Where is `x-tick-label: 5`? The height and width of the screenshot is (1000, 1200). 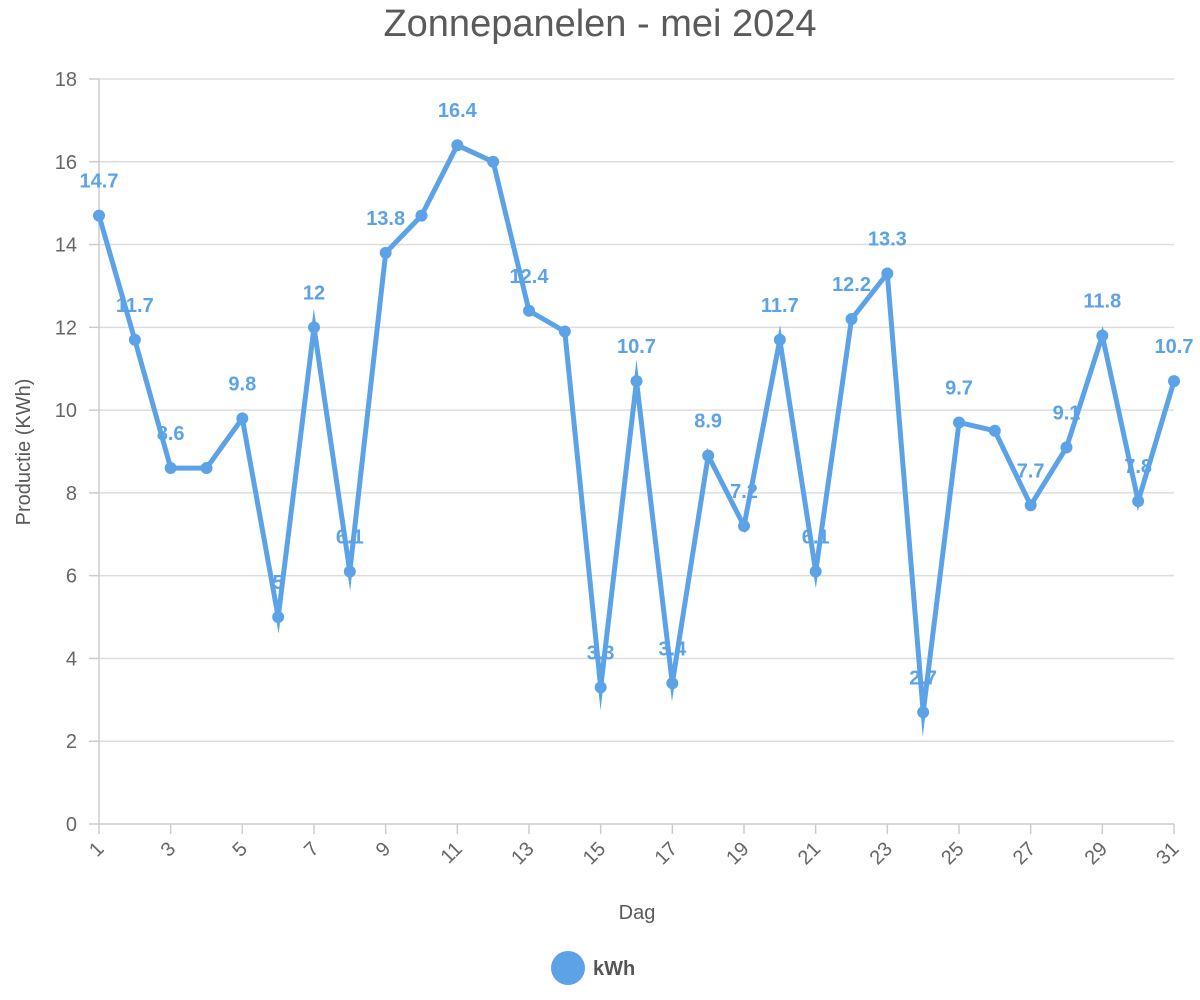 x-tick-label: 5 is located at coordinates (239, 849).